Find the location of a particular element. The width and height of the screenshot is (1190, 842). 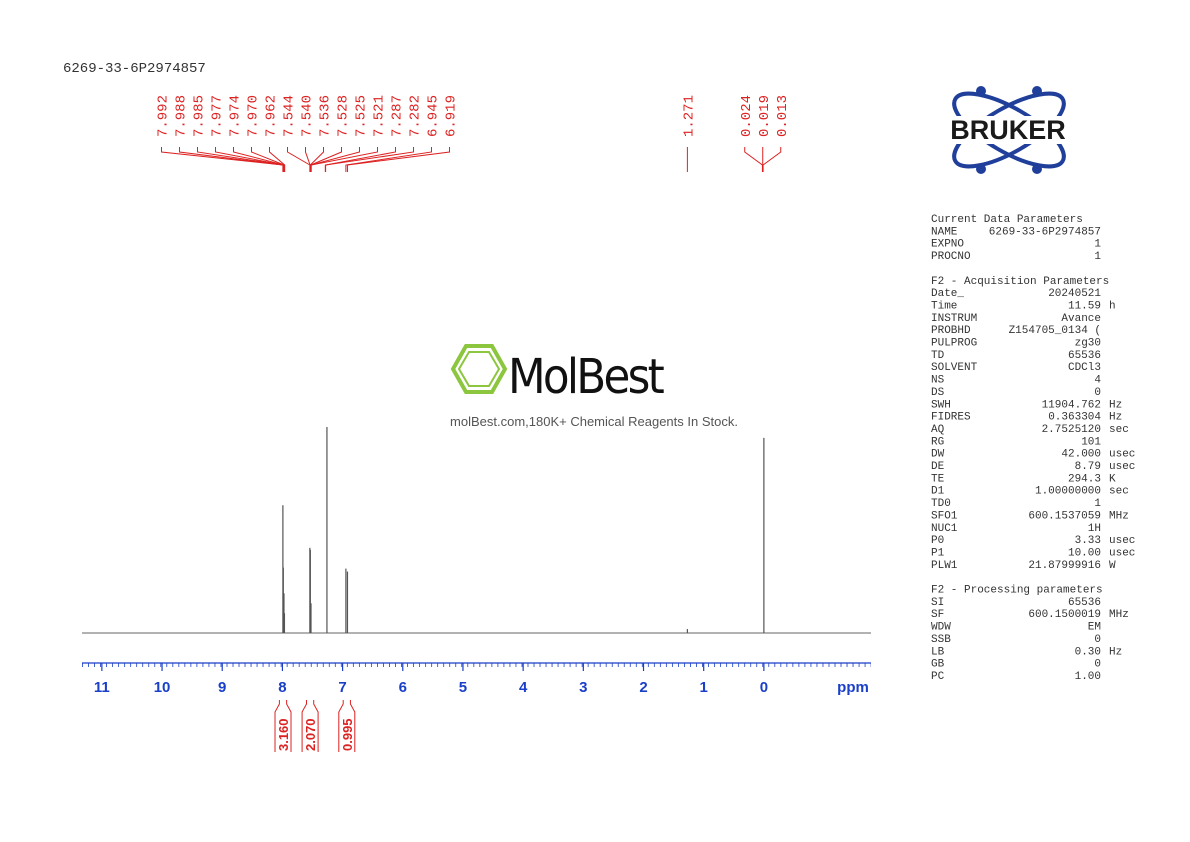

x-tick-label: 0 is located at coordinates (764, 687).